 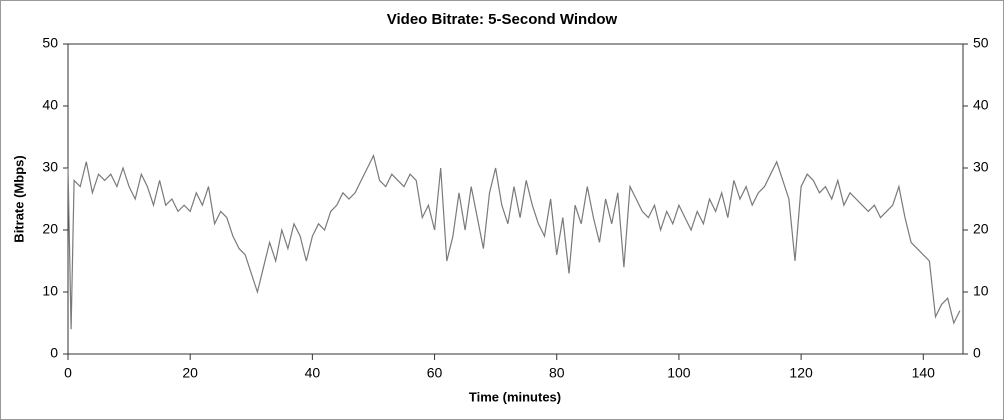 What do you see at coordinates (981, 105) in the screenshot?
I see `y2-tick-label: 40` at bounding box center [981, 105].